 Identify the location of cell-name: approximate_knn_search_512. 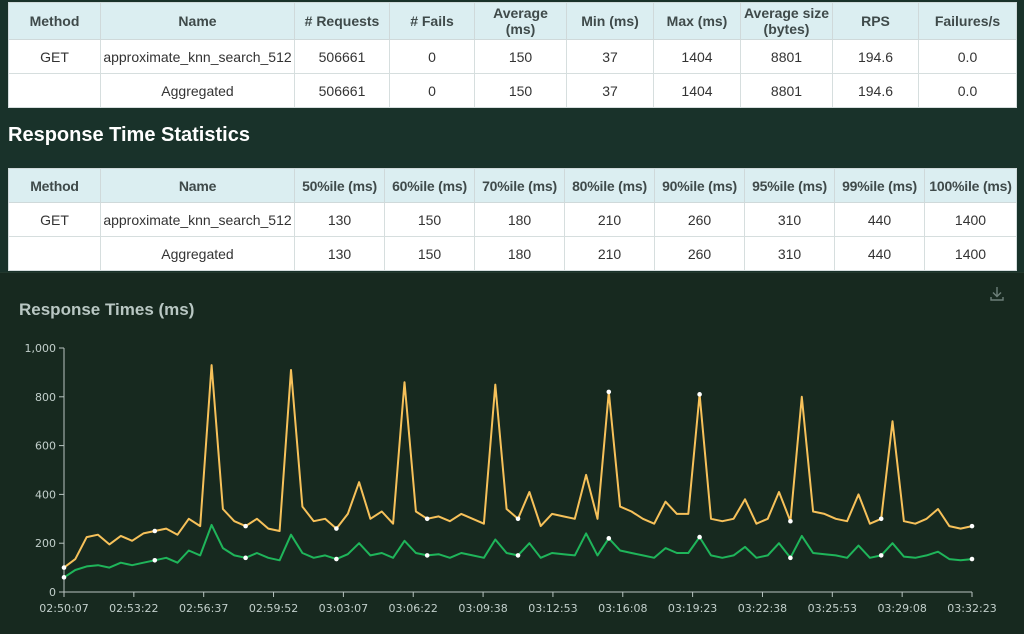
(197, 56).